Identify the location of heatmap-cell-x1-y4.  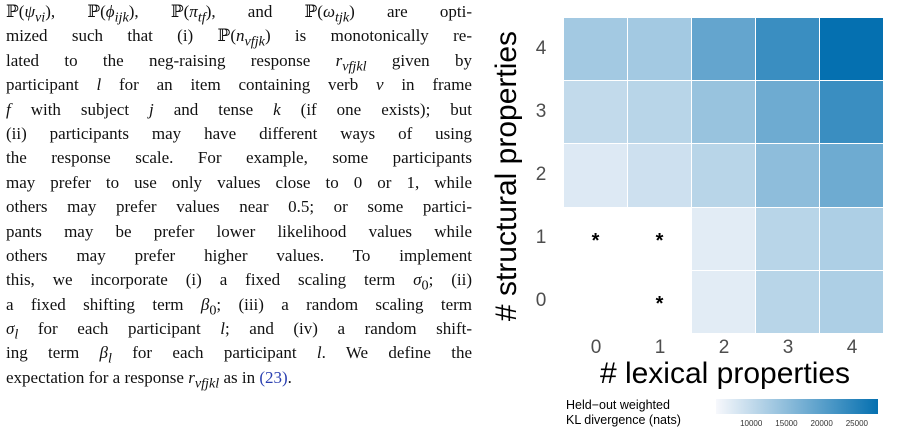
(659, 49).